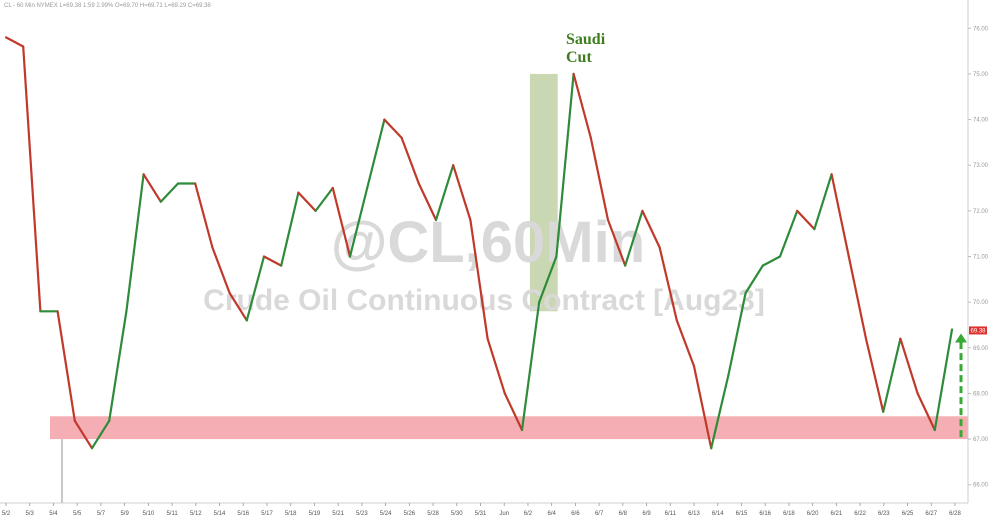 Image resolution: width=1000 pixels, height=520 pixels. Describe the element at coordinates (267, 514) in the screenshot. I see `x-tick-label: 5/17` at that location.